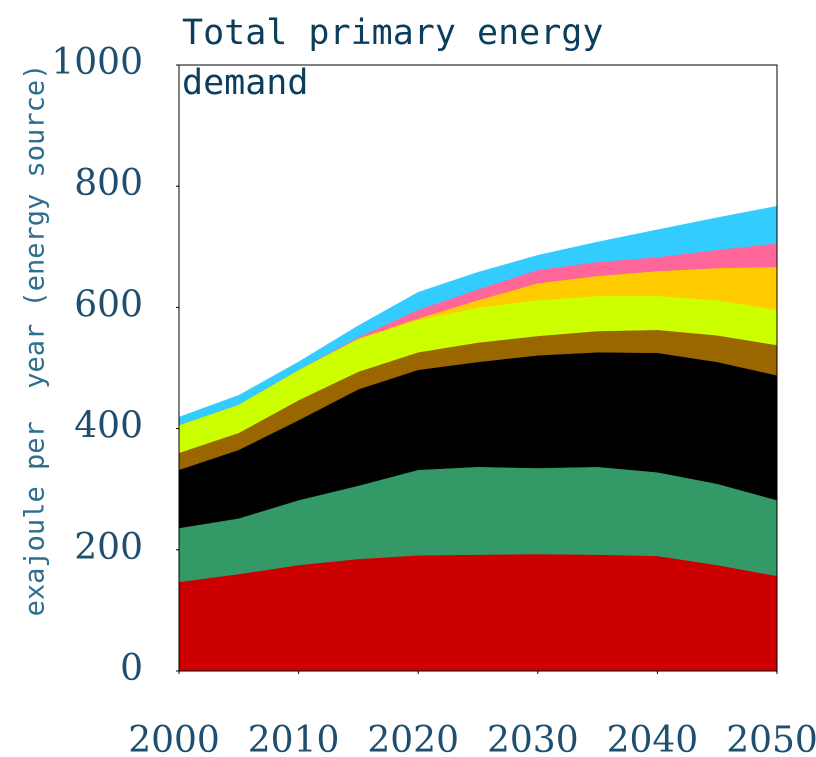 This screenshot has height=757, width=816. I want to click on y-axis-label: exajoule per year (energy source), so click(35, 340).